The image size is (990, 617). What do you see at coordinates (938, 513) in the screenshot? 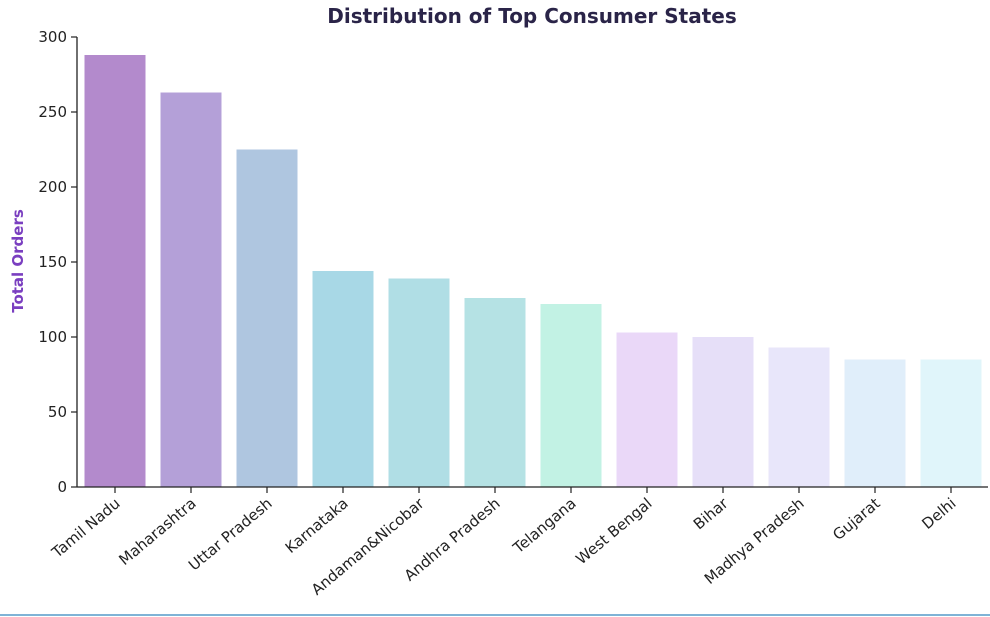
I see `x-tick-label: Delhi` at bounding box center [938, 513].